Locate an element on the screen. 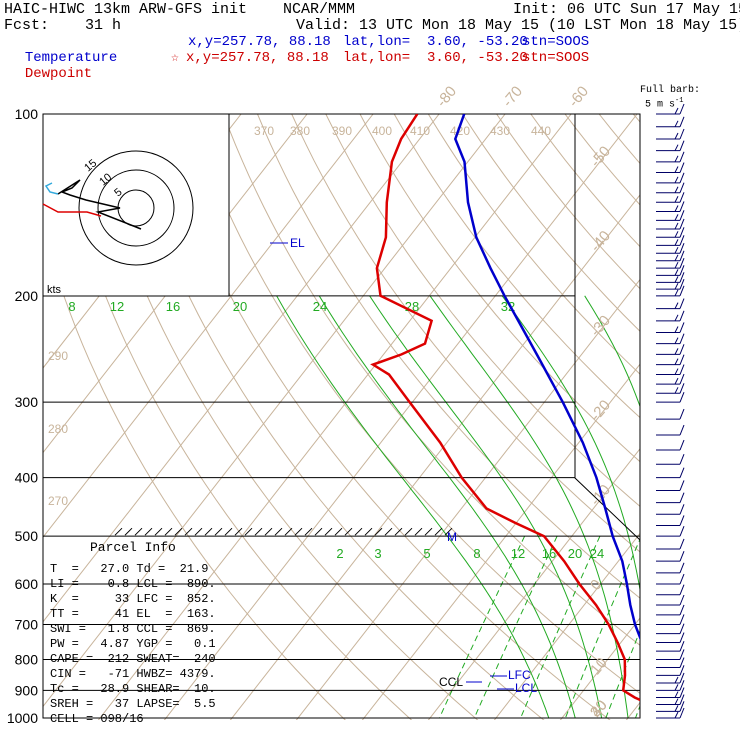  parcel-info-title: Parcel Info is located at coordinates (133, 547).